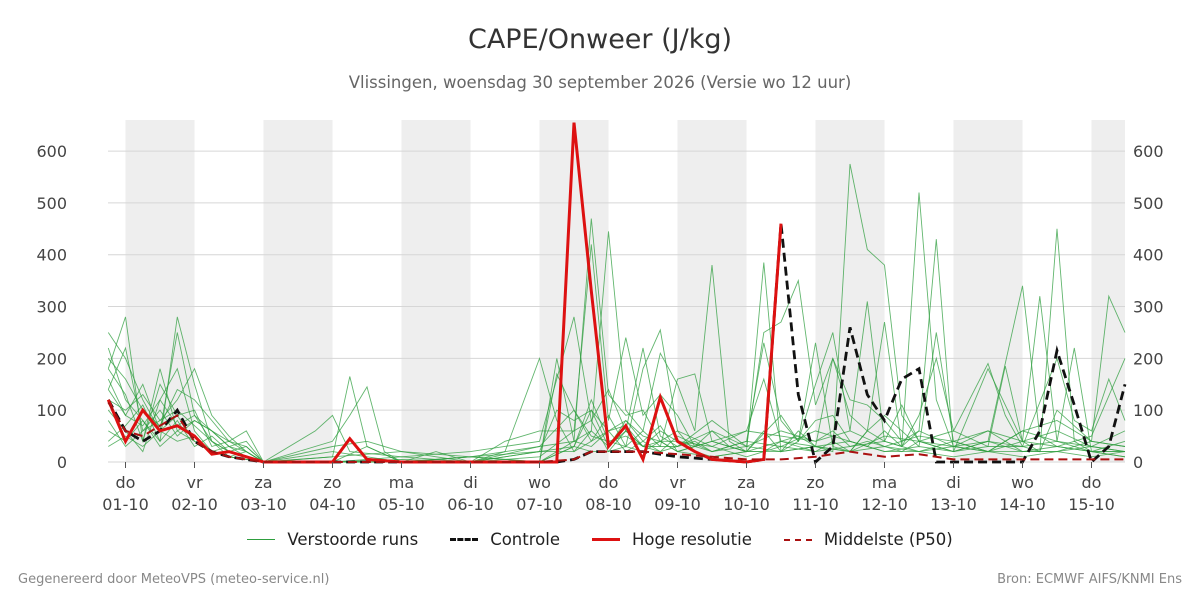 The height and width of the screenshot is (600, 1200). I want to click on x-tick-date: 02-10, so click(194, 504).